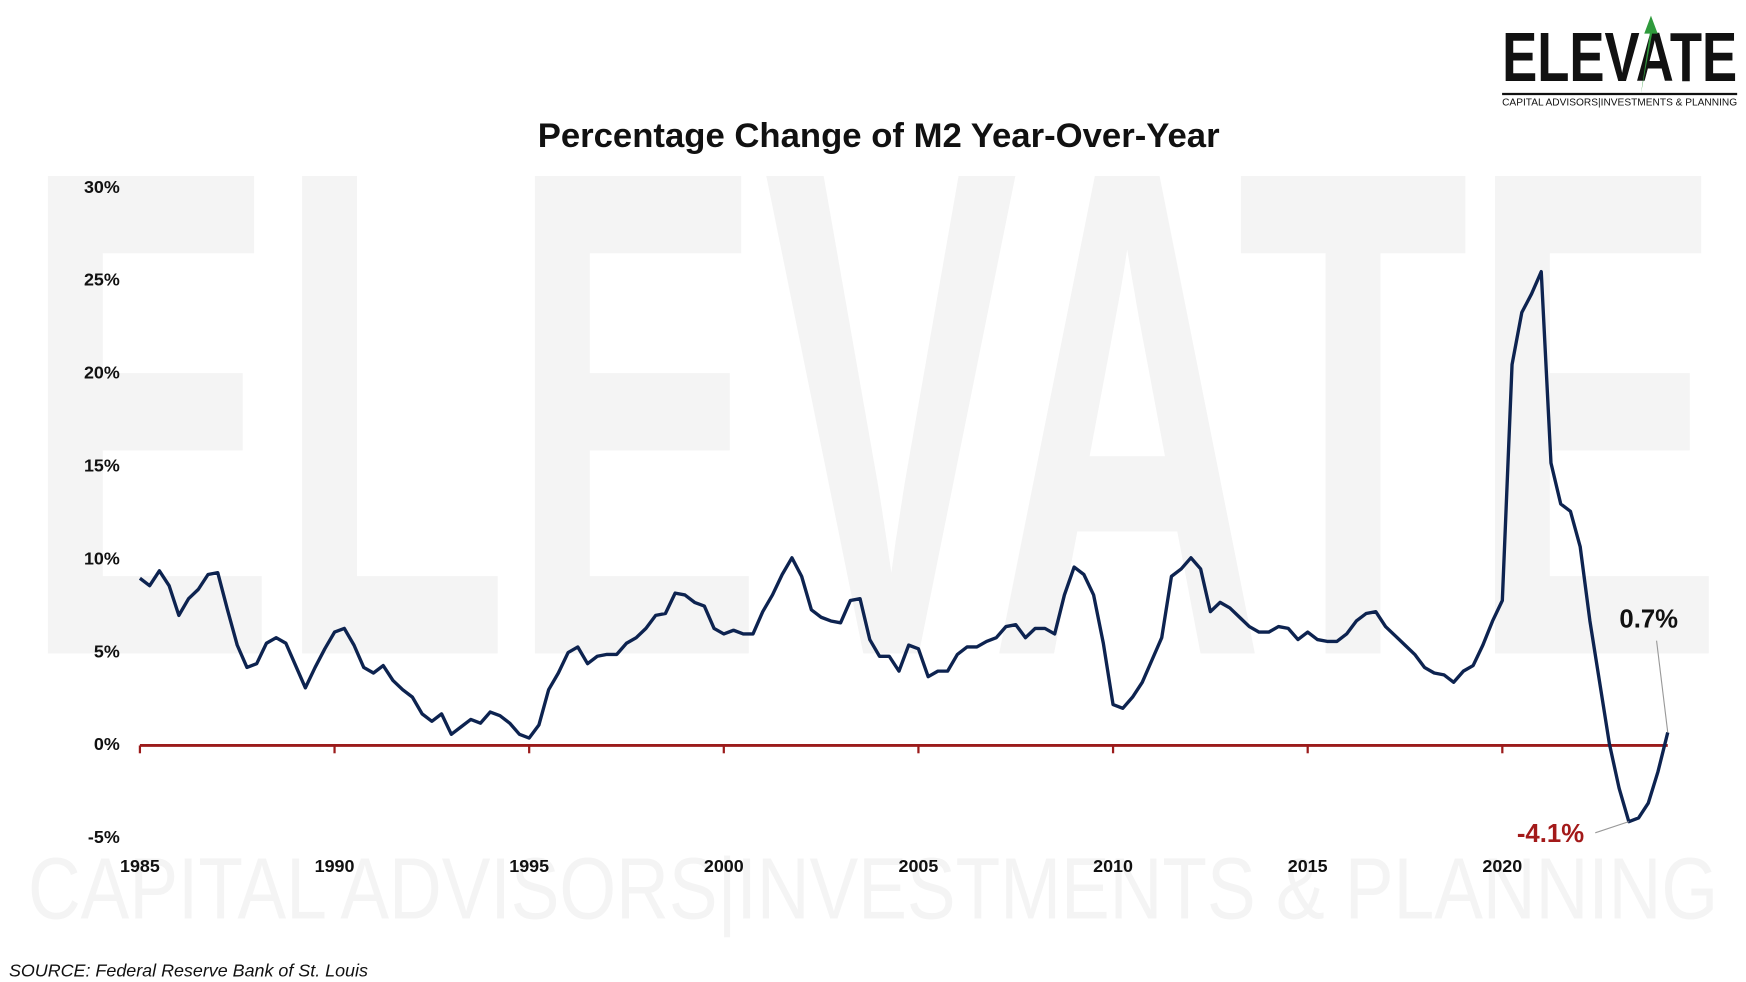 The width and height of the screenshot is (1746, 982). What do you see at coordinates (1502, 866) in the screenshot?
I see `x-tick-label: 2020` at bounding box center [1502, 866].